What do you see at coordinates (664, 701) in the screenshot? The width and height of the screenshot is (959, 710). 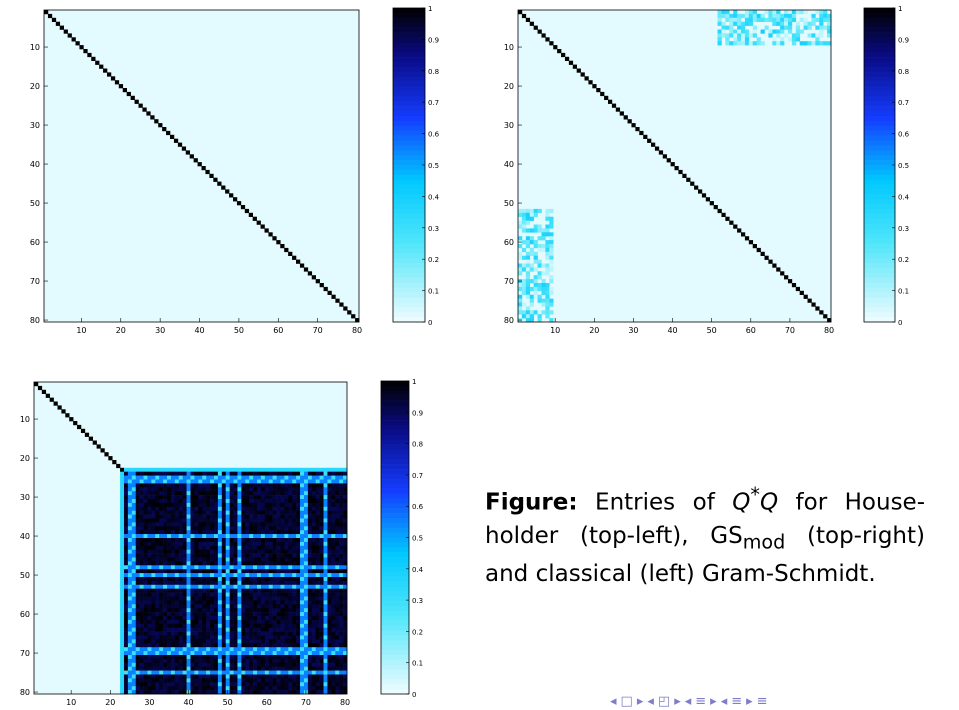 I see `nav-symbol: ◰` at bounding box center [664, 701].